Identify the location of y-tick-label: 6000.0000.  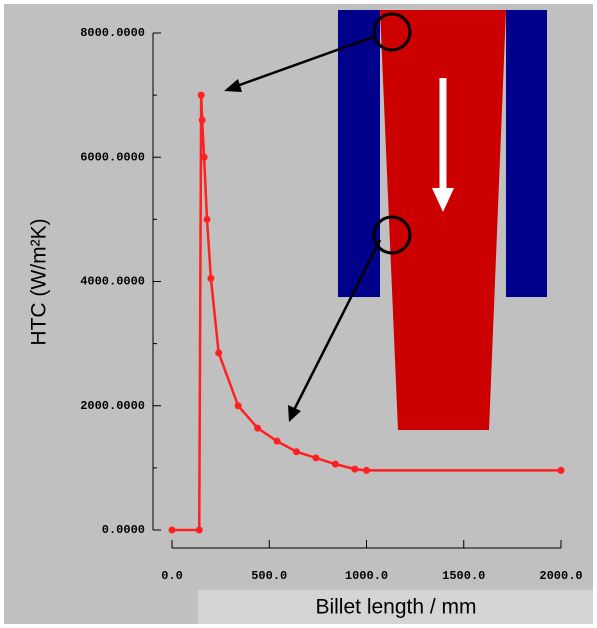
(112, 157).